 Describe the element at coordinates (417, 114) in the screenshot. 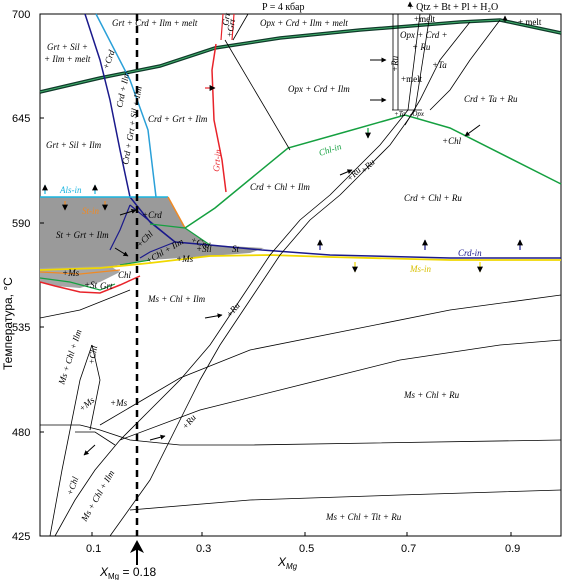

I see `lbl-minus-opx: -Opx` at that location.